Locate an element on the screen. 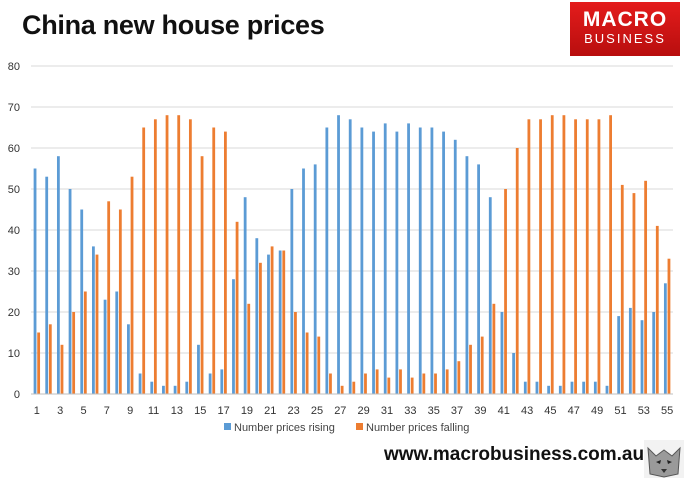 This screenshot has width=686, height=480. legend-label: Number prices falling is located at coordinates (417, 428).